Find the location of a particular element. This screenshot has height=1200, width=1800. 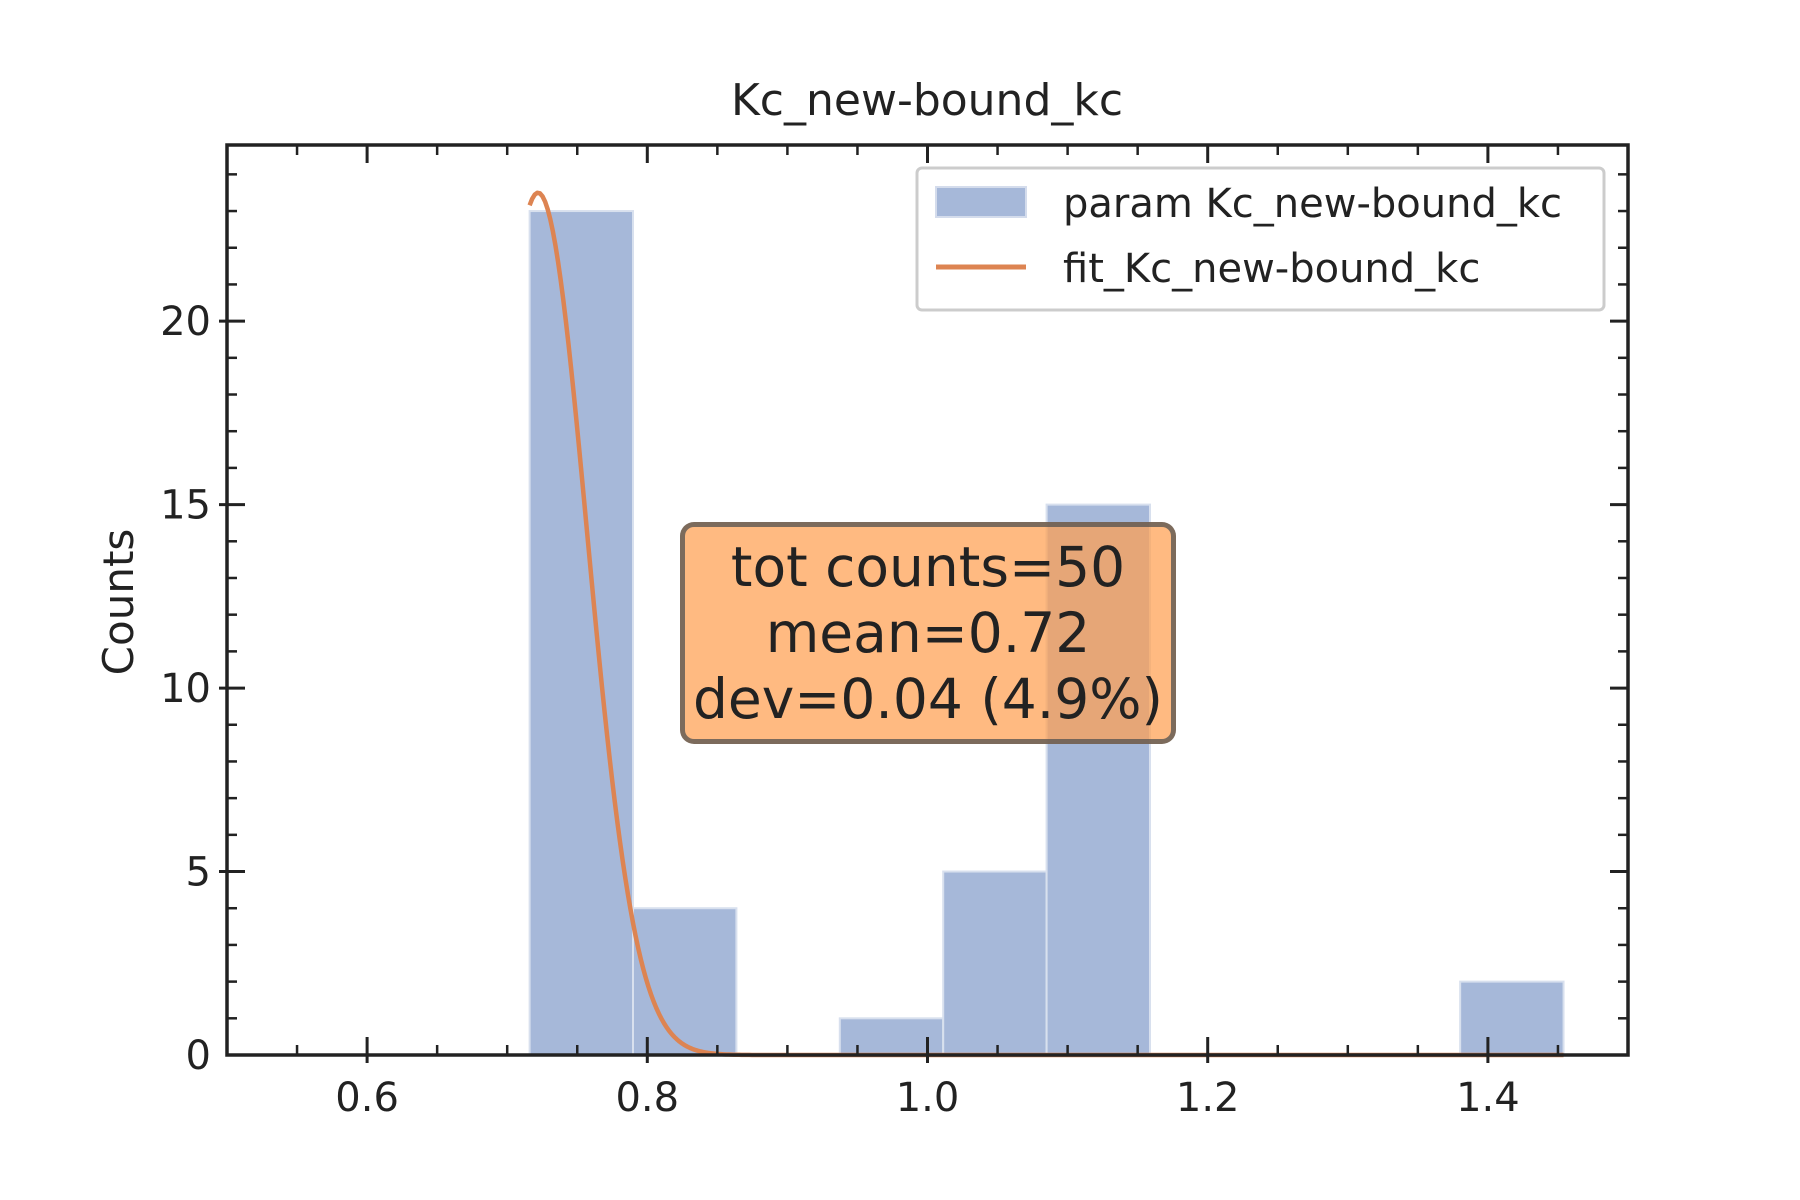

legend-frame is located at coordinates (1260, 239).